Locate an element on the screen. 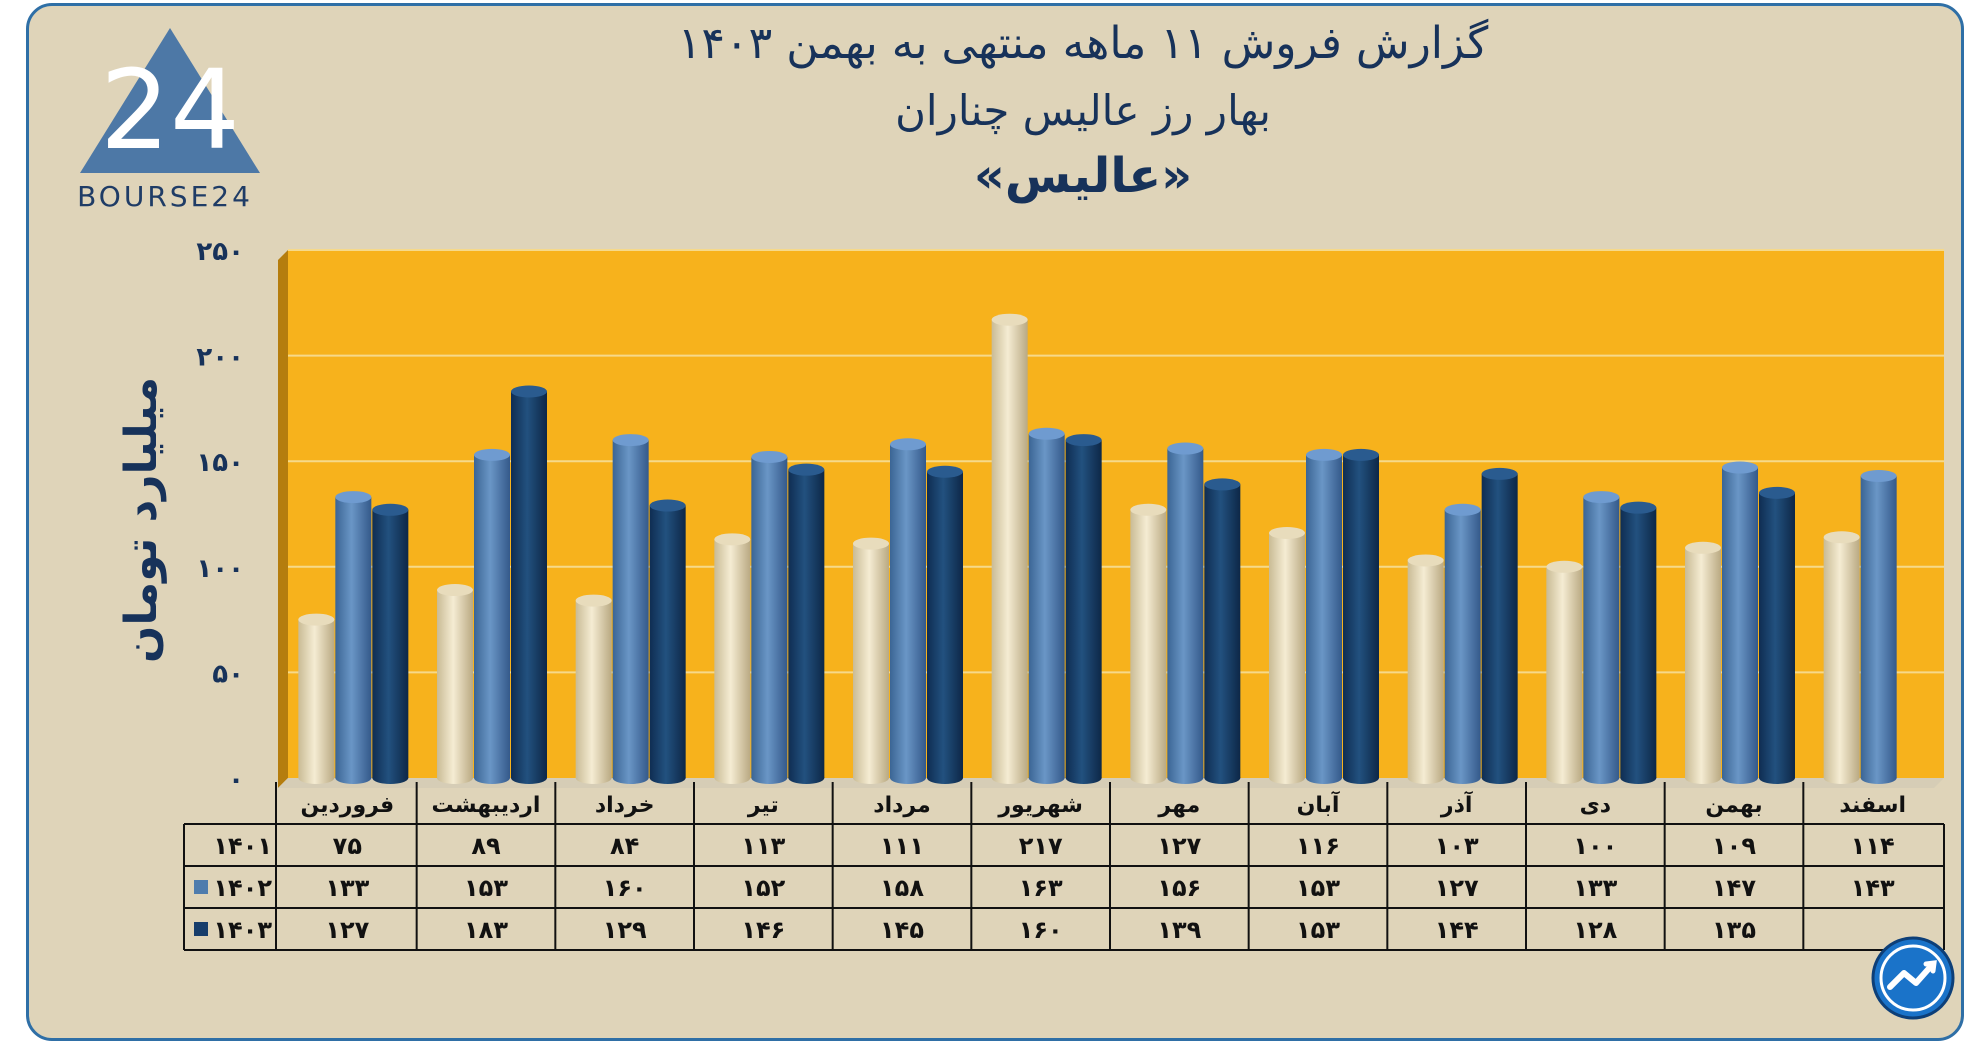 Image resolution: width=1986 pixels, height=1047 pixels. legend-entry: ۱۴۰۳ is located at coordinates (242, 930).